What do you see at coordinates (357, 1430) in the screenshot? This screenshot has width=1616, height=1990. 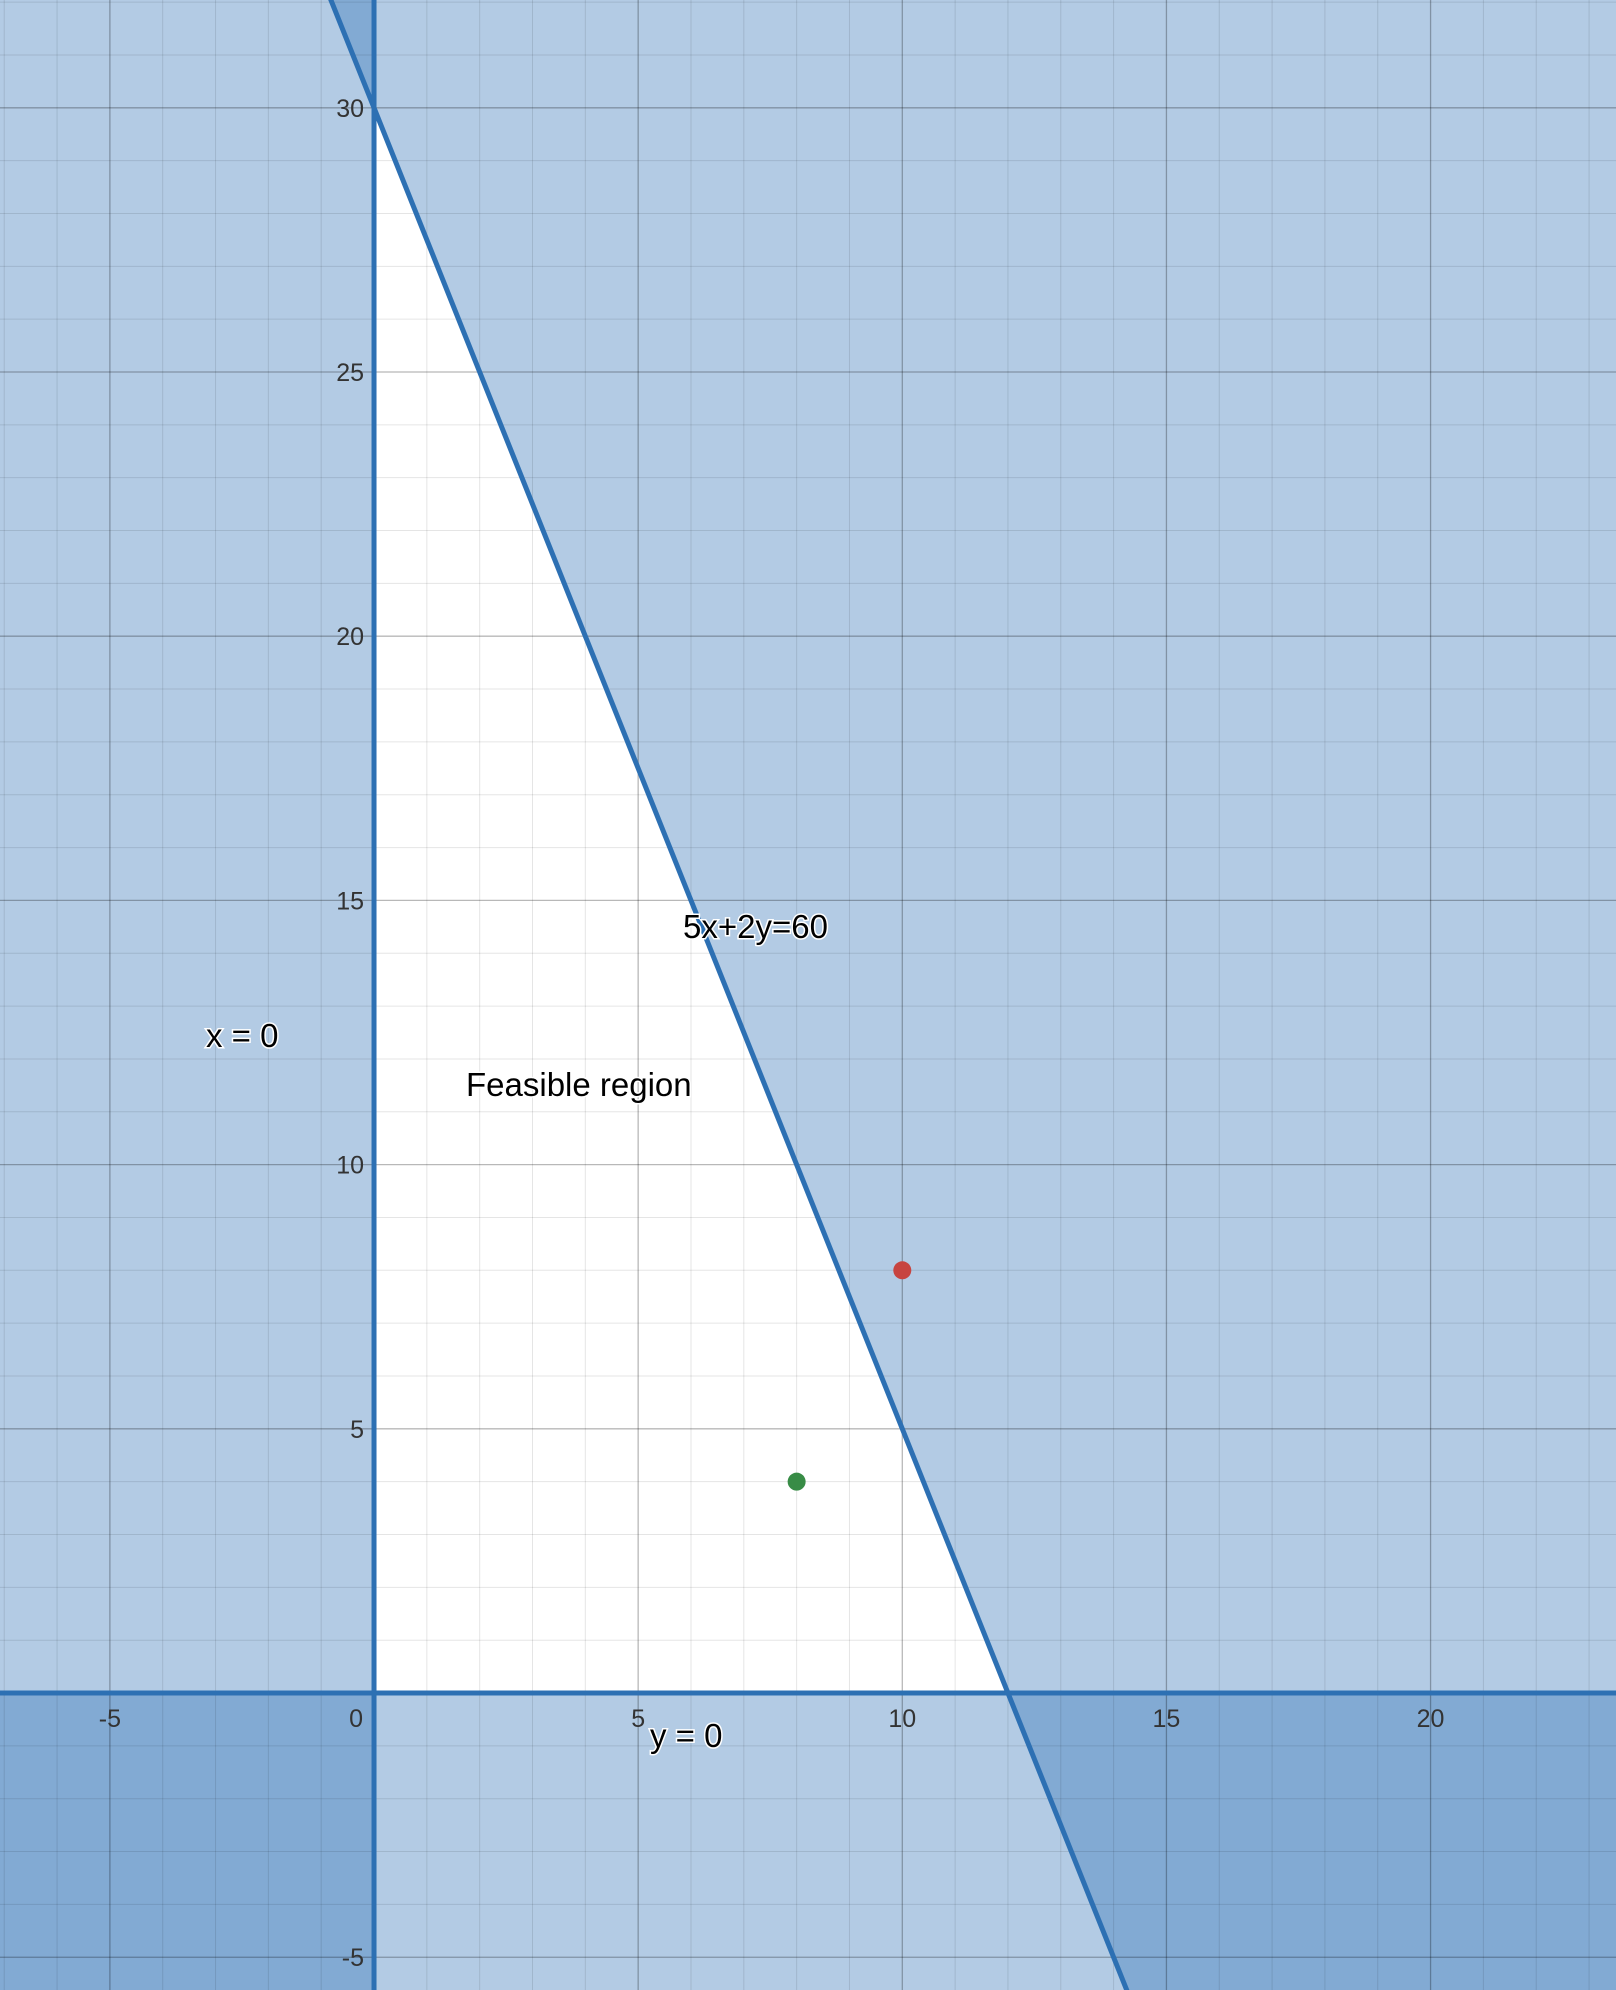 I see `y-tick-label: 5` at bounding box center [357, 1430].